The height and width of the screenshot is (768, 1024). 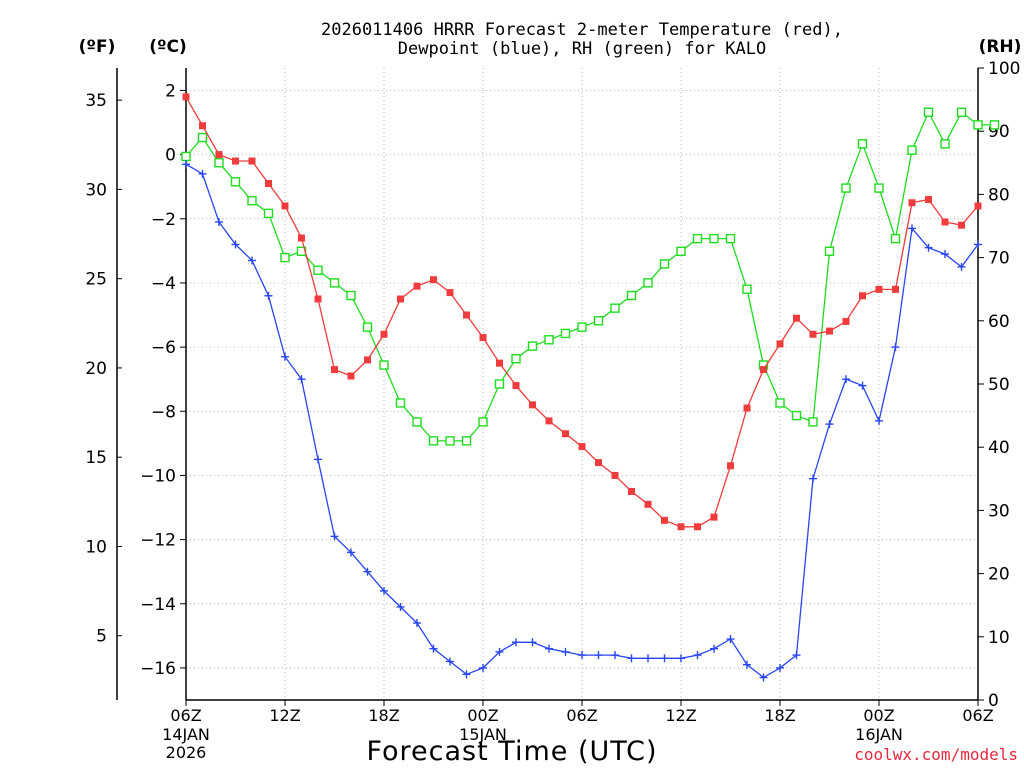 What do you see at coordinates (999, 259) in the screenshot?
I see `rh-tick-label: 70` at bounding box center [999, 259].